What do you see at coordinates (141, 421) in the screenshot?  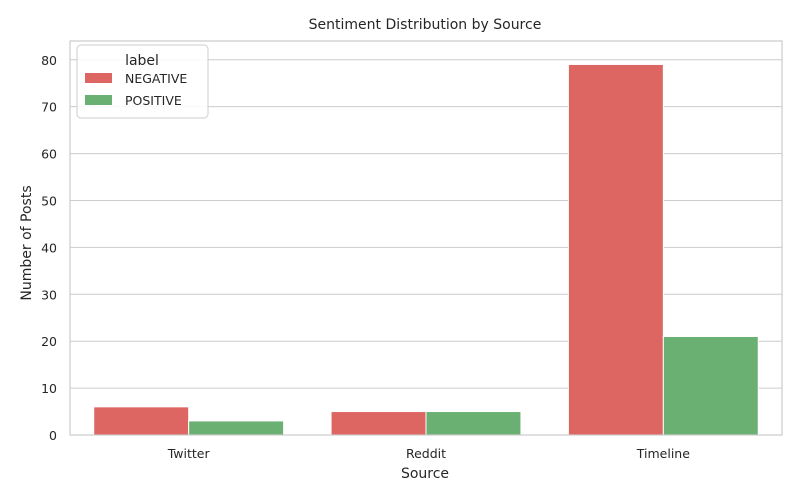 I see `bar-negative-twitter` at bounding box center [141, 421].